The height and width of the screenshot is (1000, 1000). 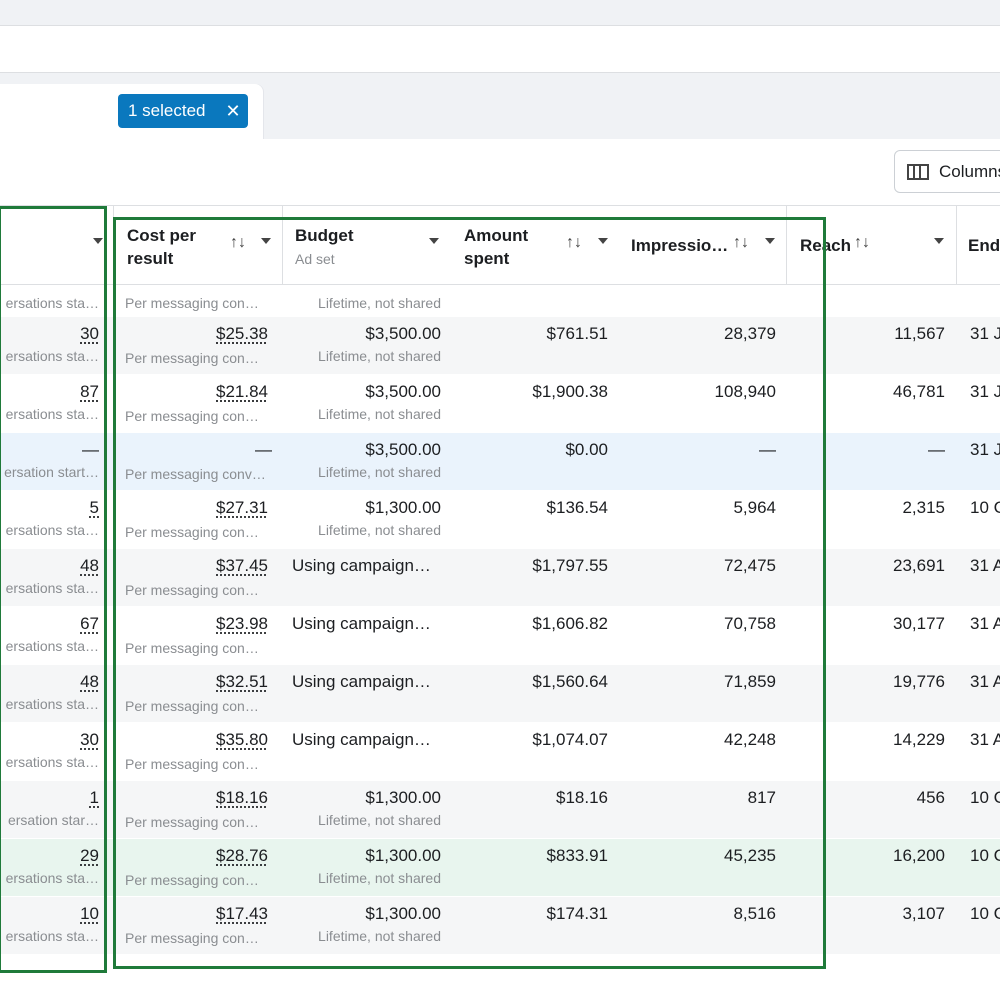 What do you see at coordinates (862, 243) in the screenshot?
I see `sort-icon: ↑↓` at bounding box center [862, 243].